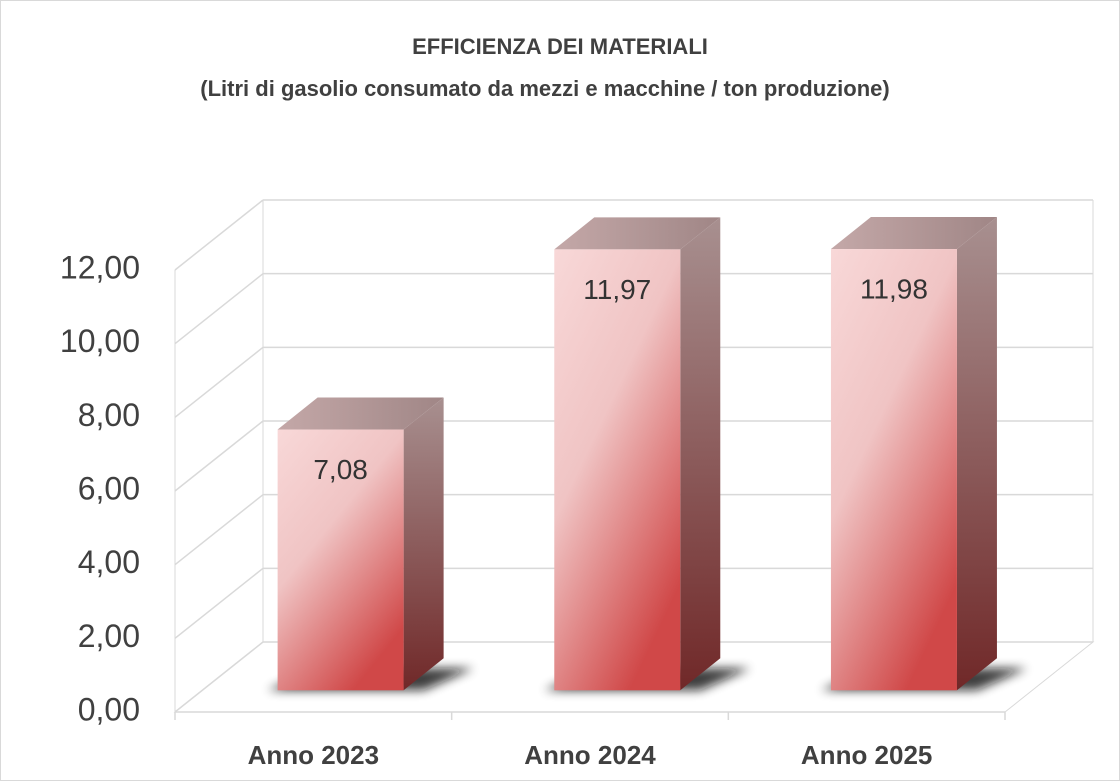 The image size is (1120, 781). I want to click on data-label: 7,08, so click(340, 469).